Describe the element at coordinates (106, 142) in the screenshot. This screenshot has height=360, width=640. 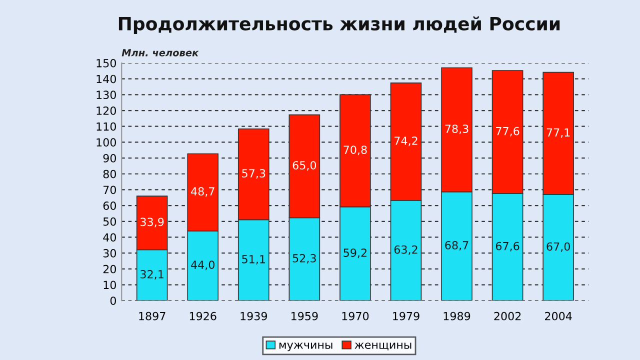
I see `y-tick-label: 100` at that location.